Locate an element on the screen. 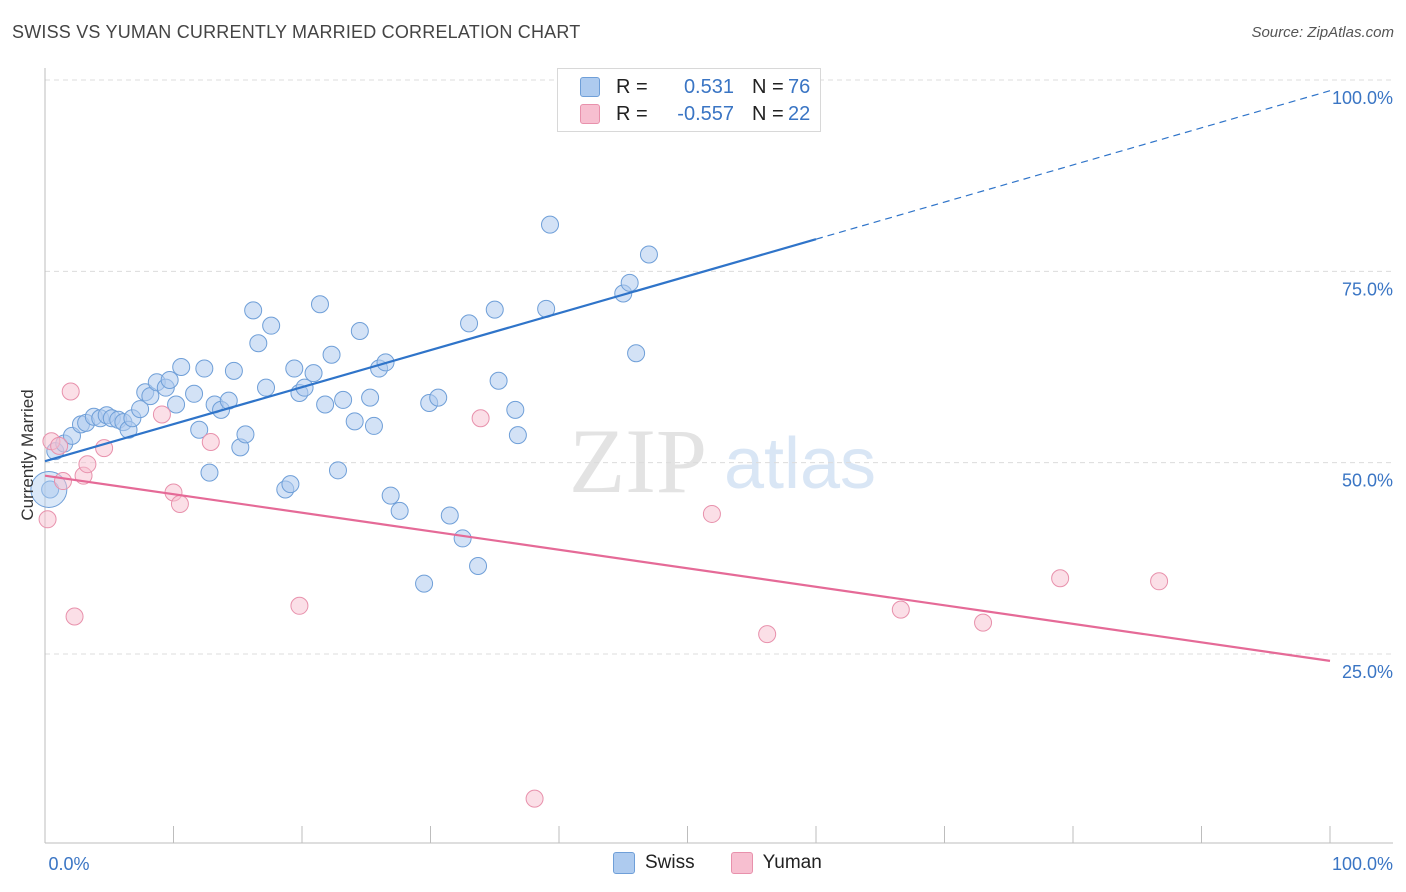  legend-label-yuman: Yuman is located at coordinates (792, 862).